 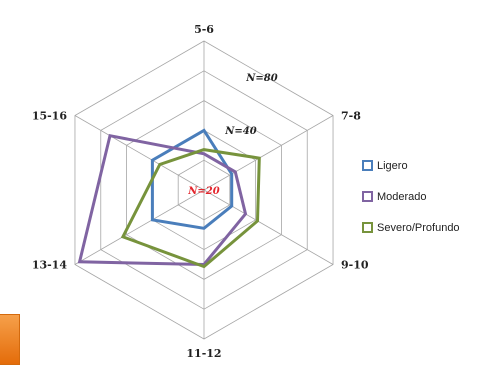 I want to click on legend-item-severo-profundo: Severo/Profundo, so click(x=411, y=227).